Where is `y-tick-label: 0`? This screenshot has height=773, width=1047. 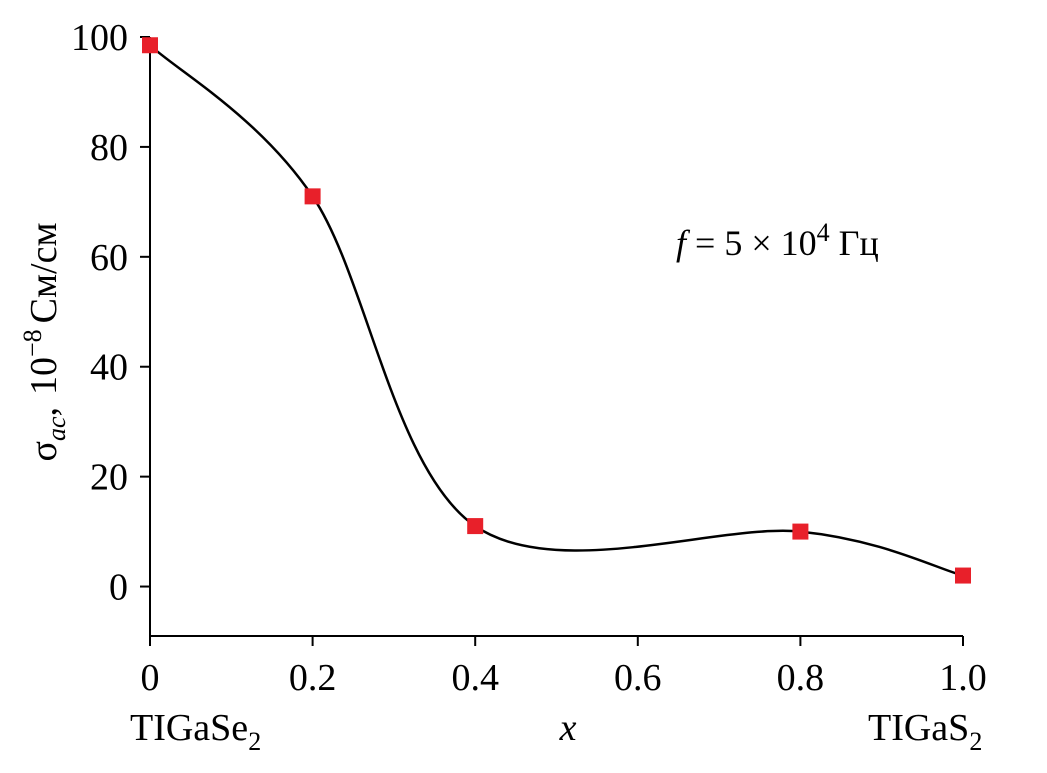
y-tick-label: 0 is located at coordinates (118, 588).